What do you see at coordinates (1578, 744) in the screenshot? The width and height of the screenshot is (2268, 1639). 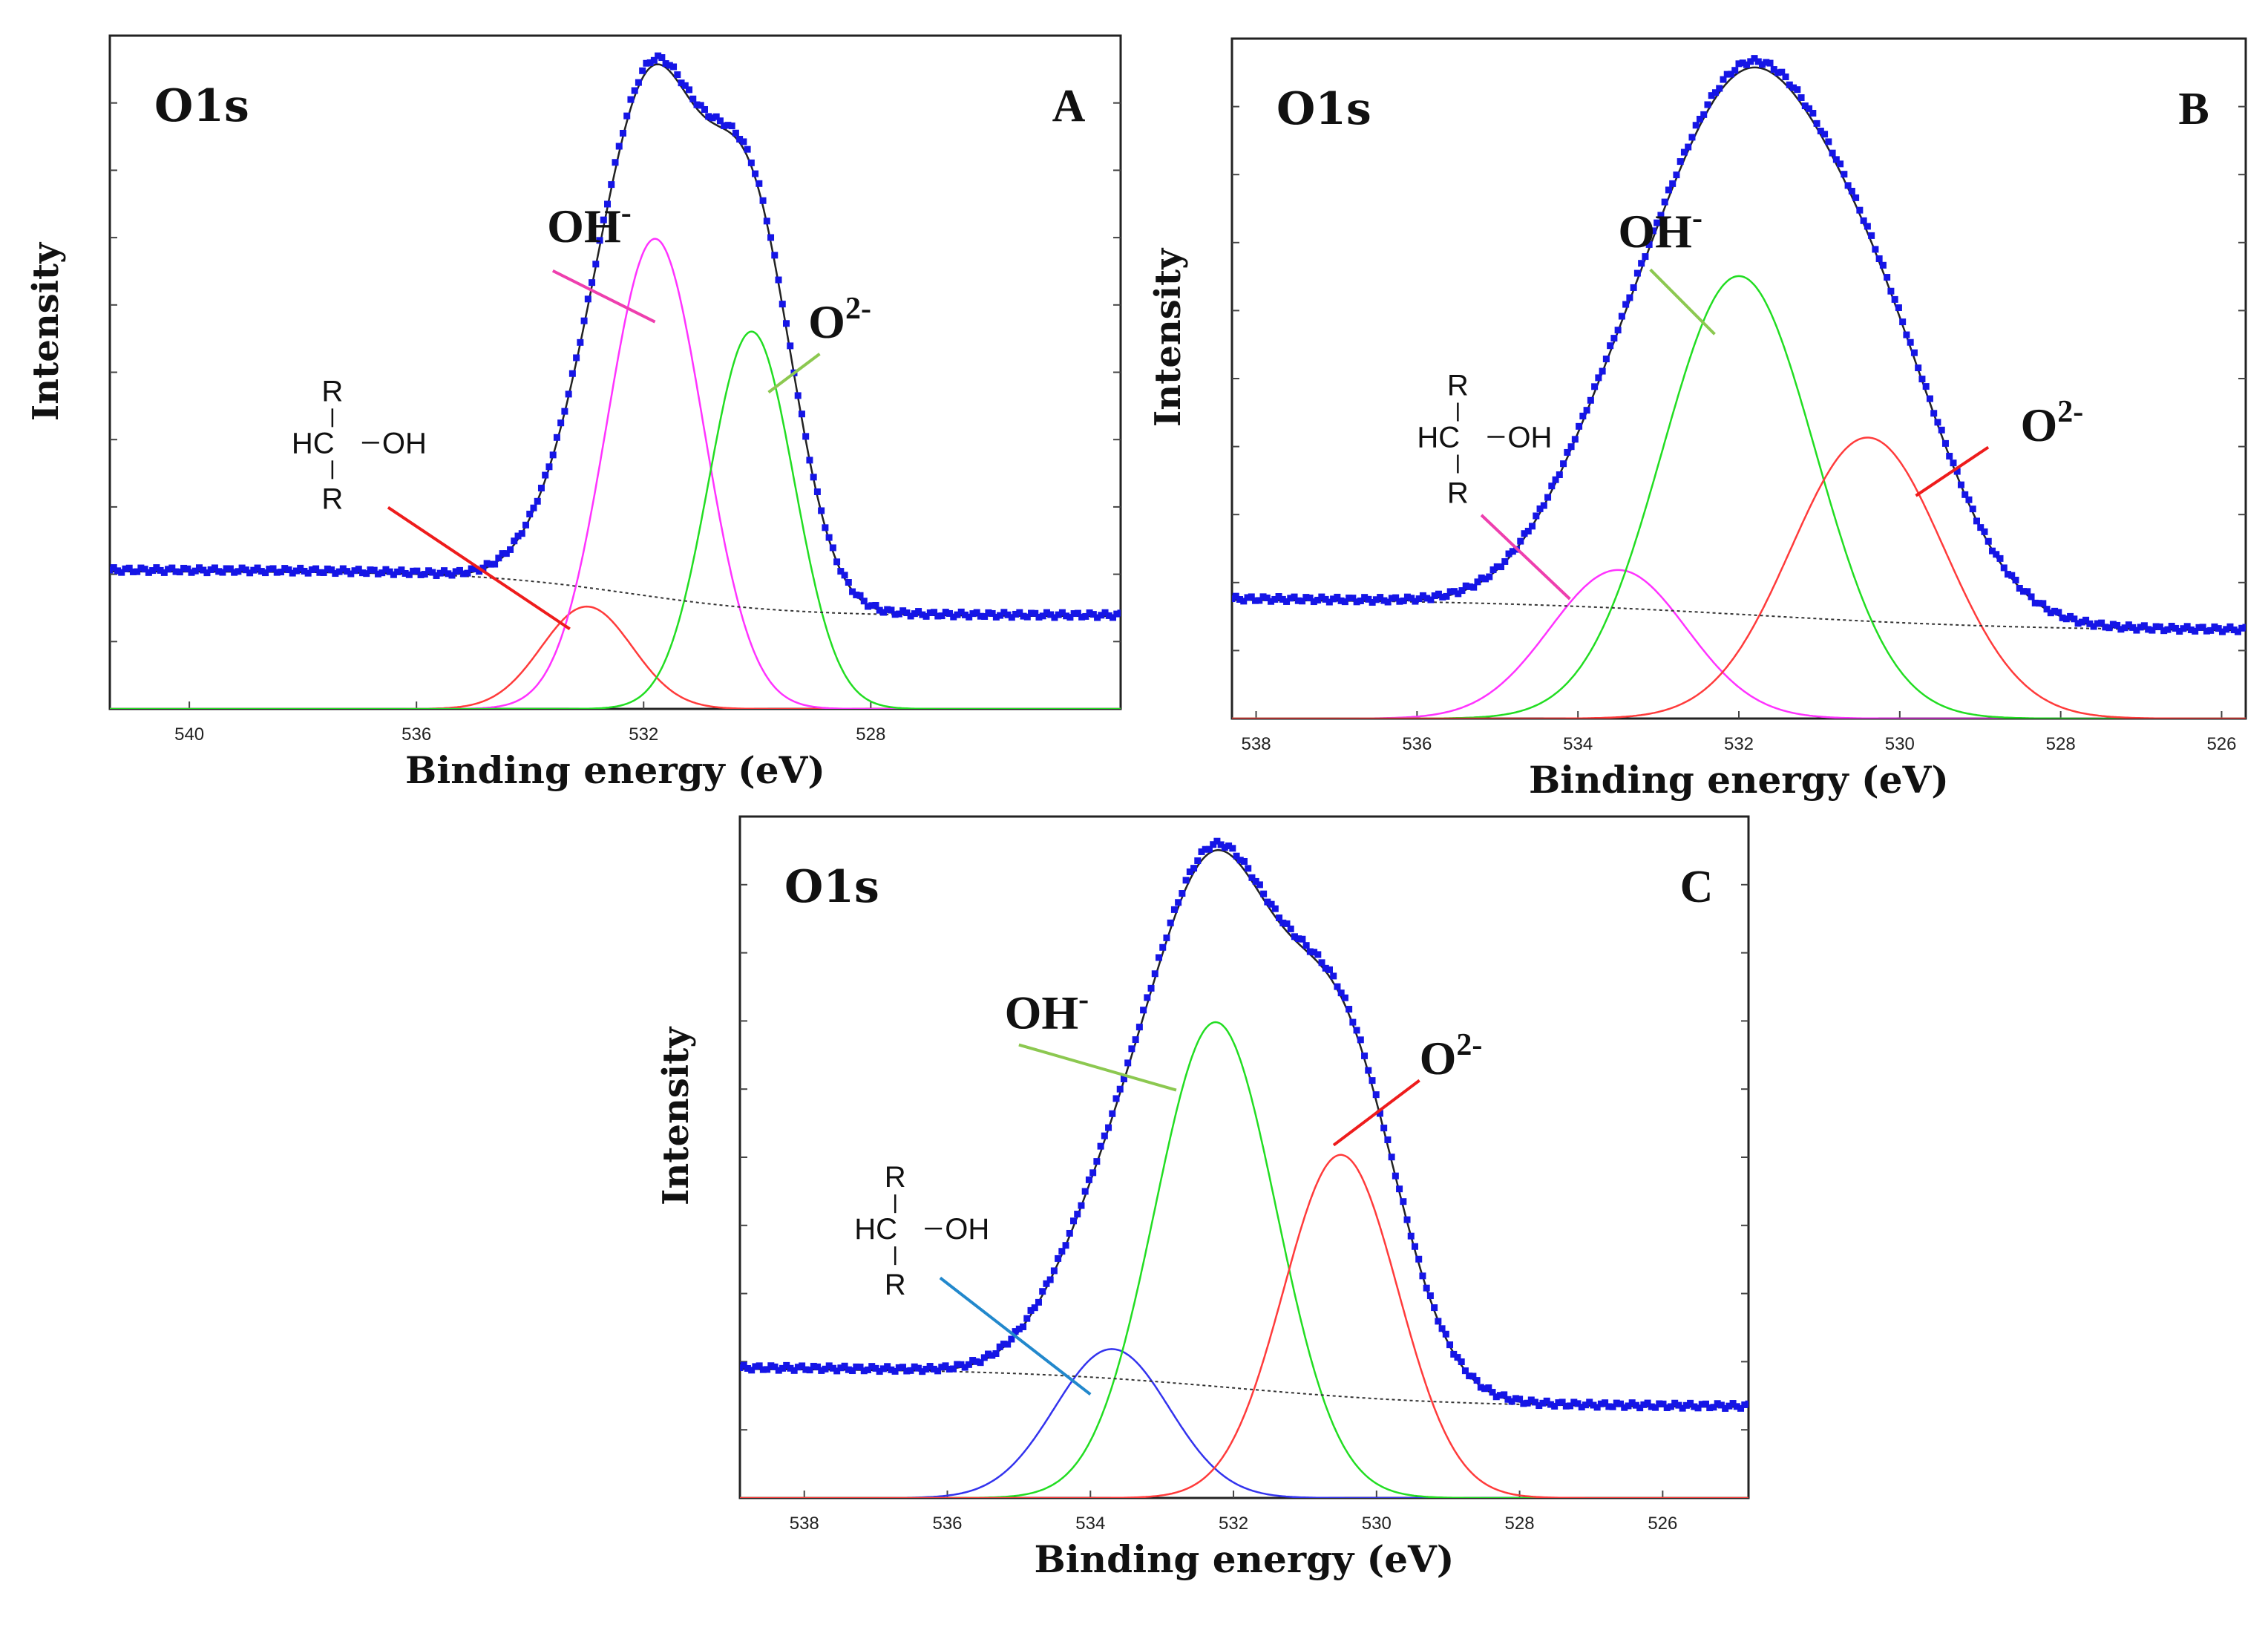 I see `x-tick-label: 534` at bounding box center [1578, 744].